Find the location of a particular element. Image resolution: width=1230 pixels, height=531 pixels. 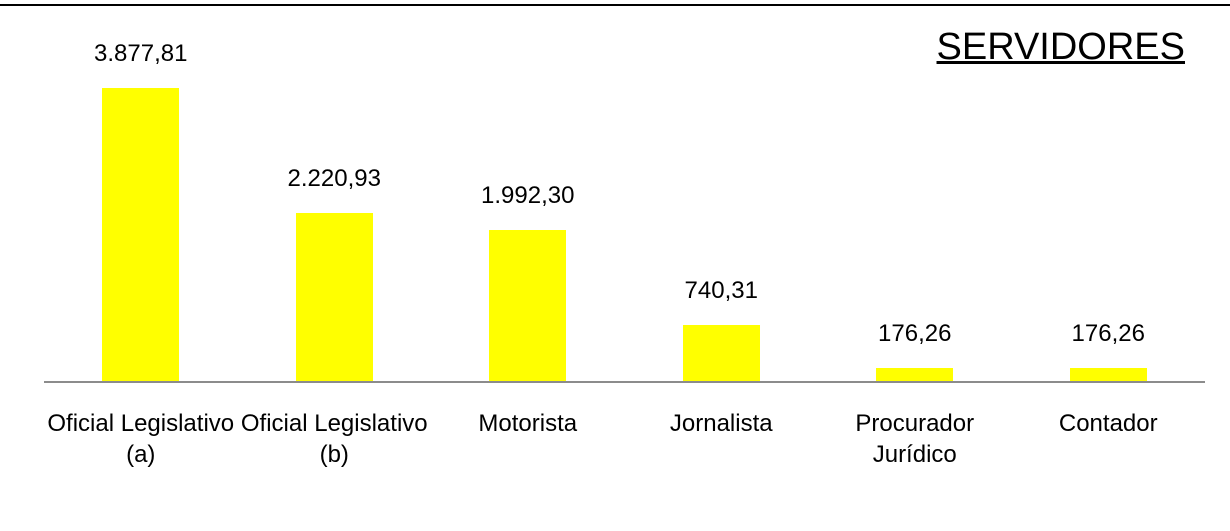

value-label: 1.992,30 is located at coordinates (528, 196).